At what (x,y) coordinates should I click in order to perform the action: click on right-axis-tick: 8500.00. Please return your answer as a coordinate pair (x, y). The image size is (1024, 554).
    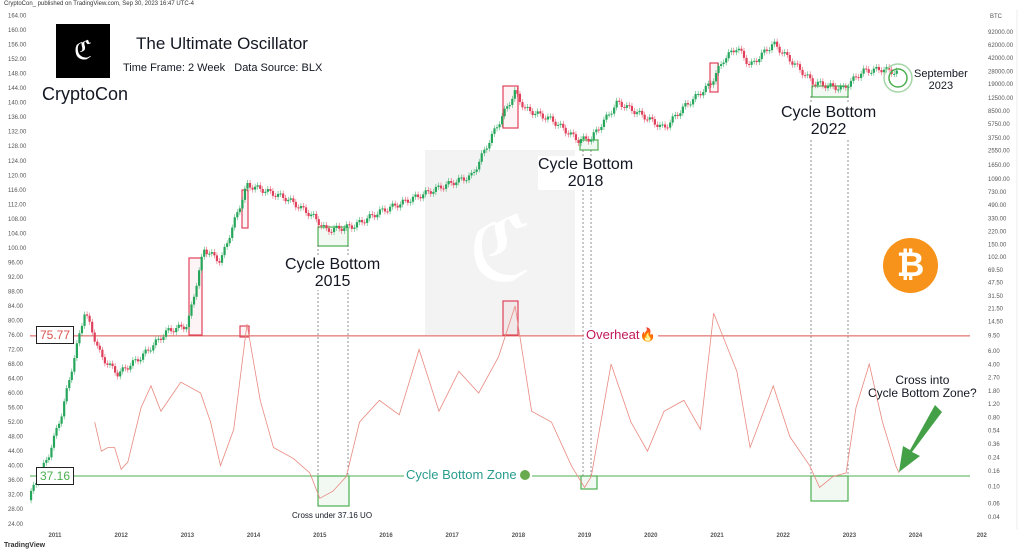
    Looking at the image, I should click on (999, 112).